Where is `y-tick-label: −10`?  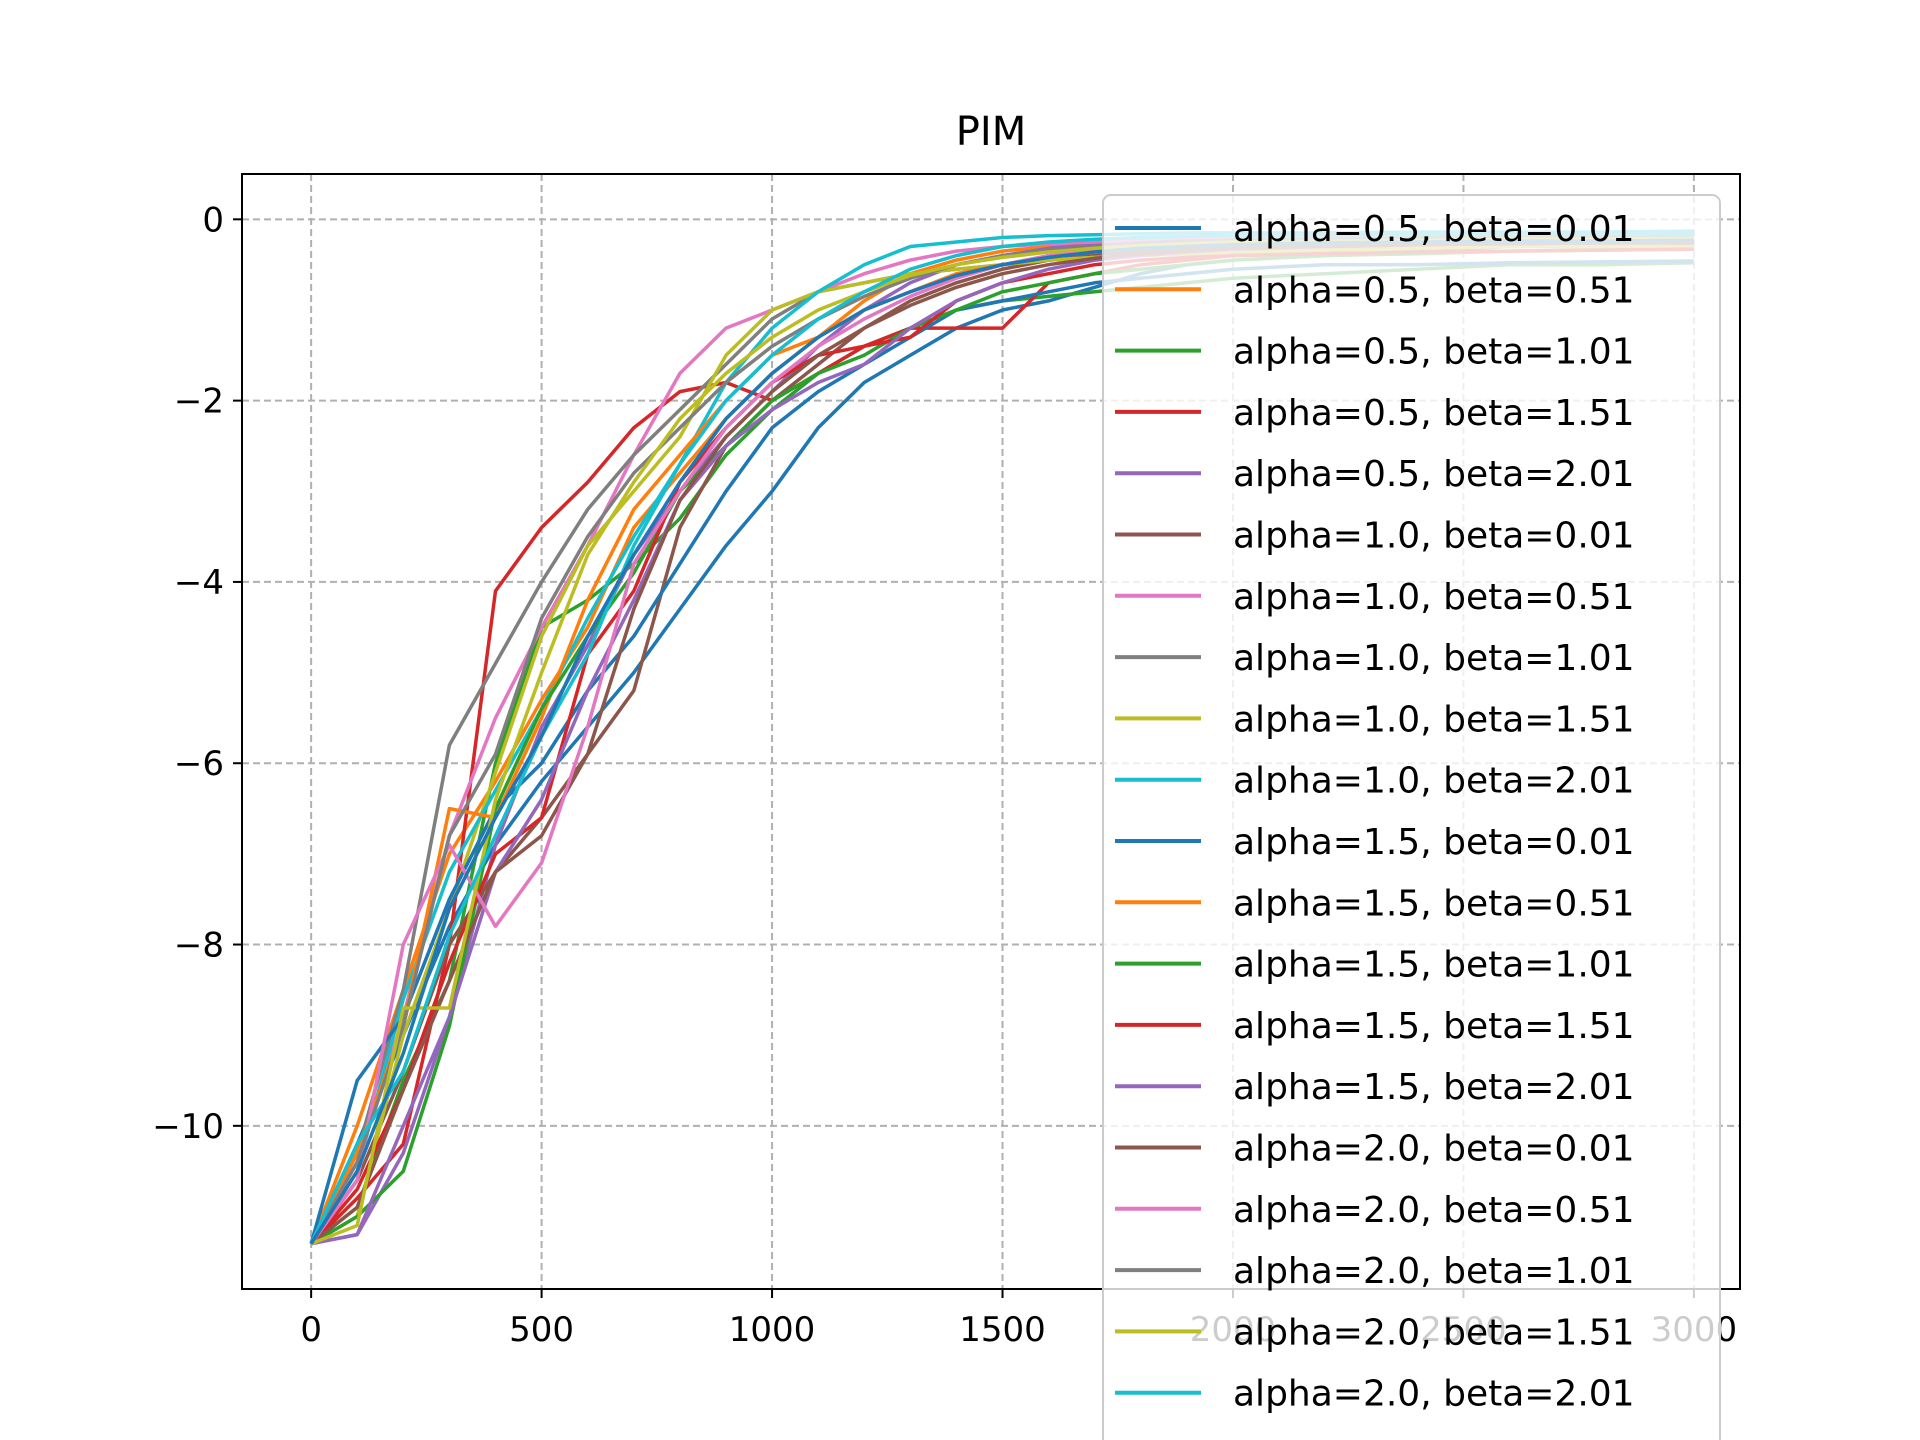 y-tick-label: −10 is located at coordinates (188, 1127).